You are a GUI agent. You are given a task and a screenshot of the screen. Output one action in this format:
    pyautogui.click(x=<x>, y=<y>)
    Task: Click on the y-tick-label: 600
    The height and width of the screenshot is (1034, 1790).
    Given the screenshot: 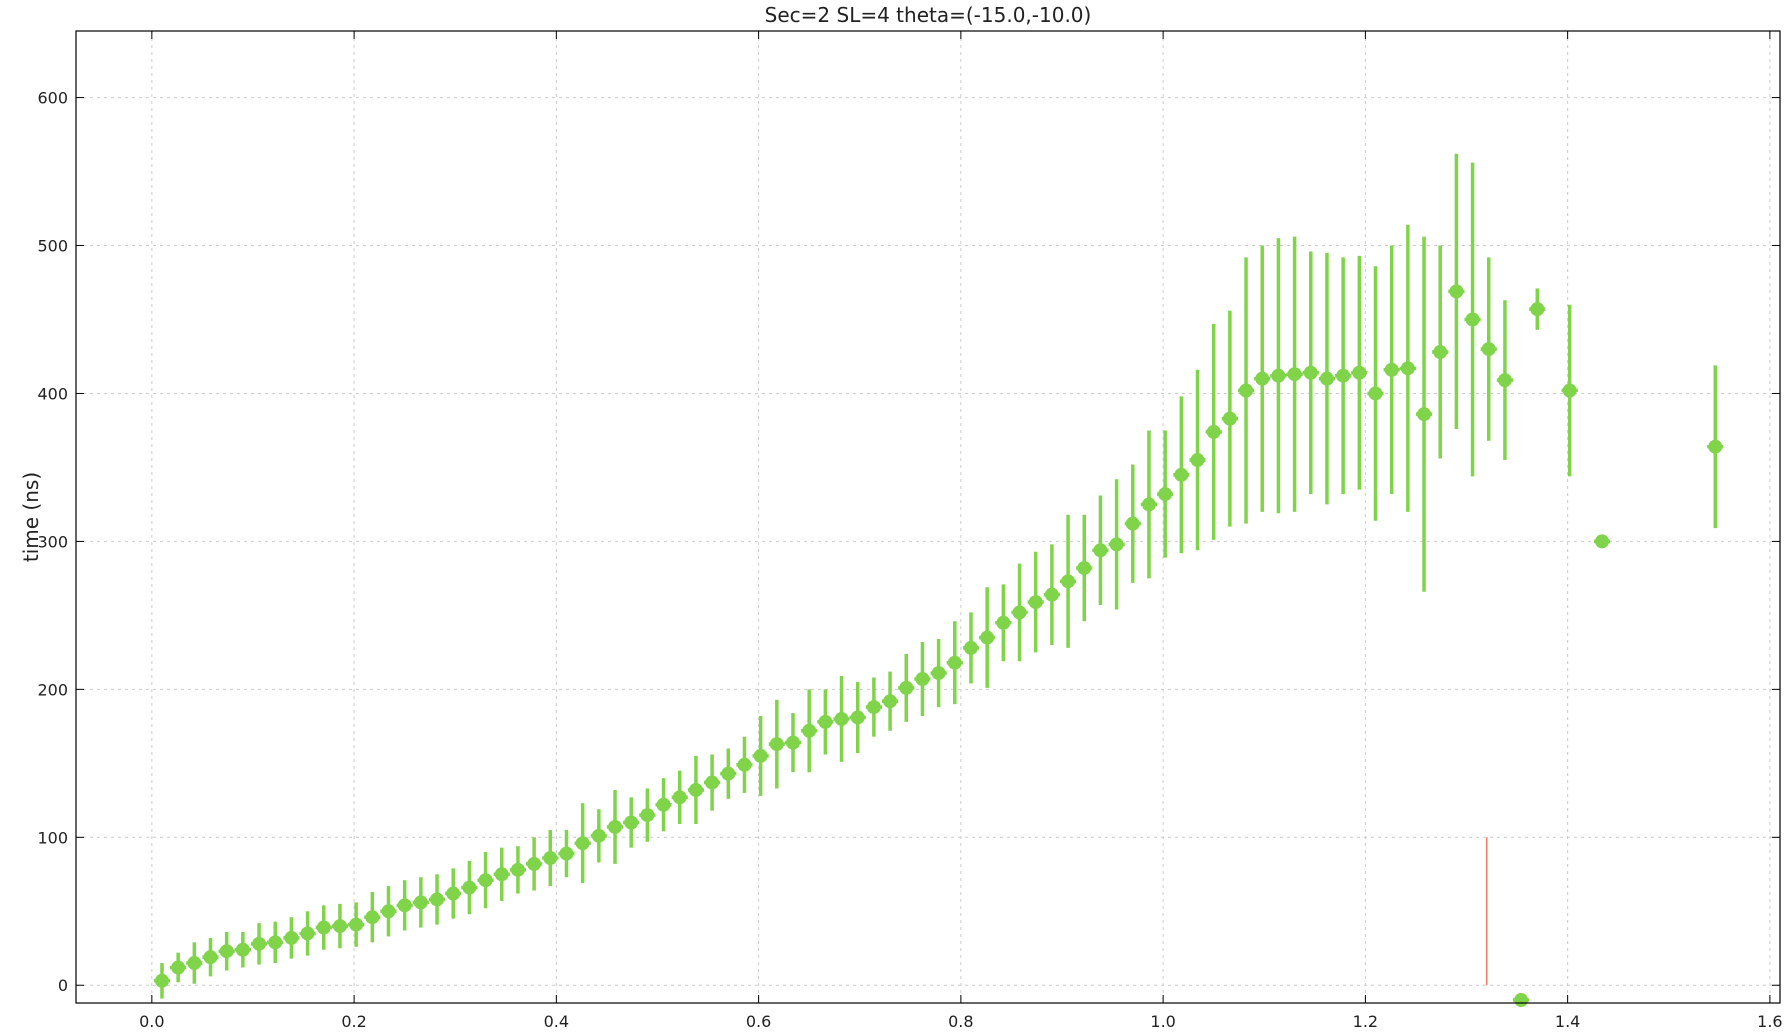 What is the action you would take?
    pyautogui.click(x=52, y=98)
    